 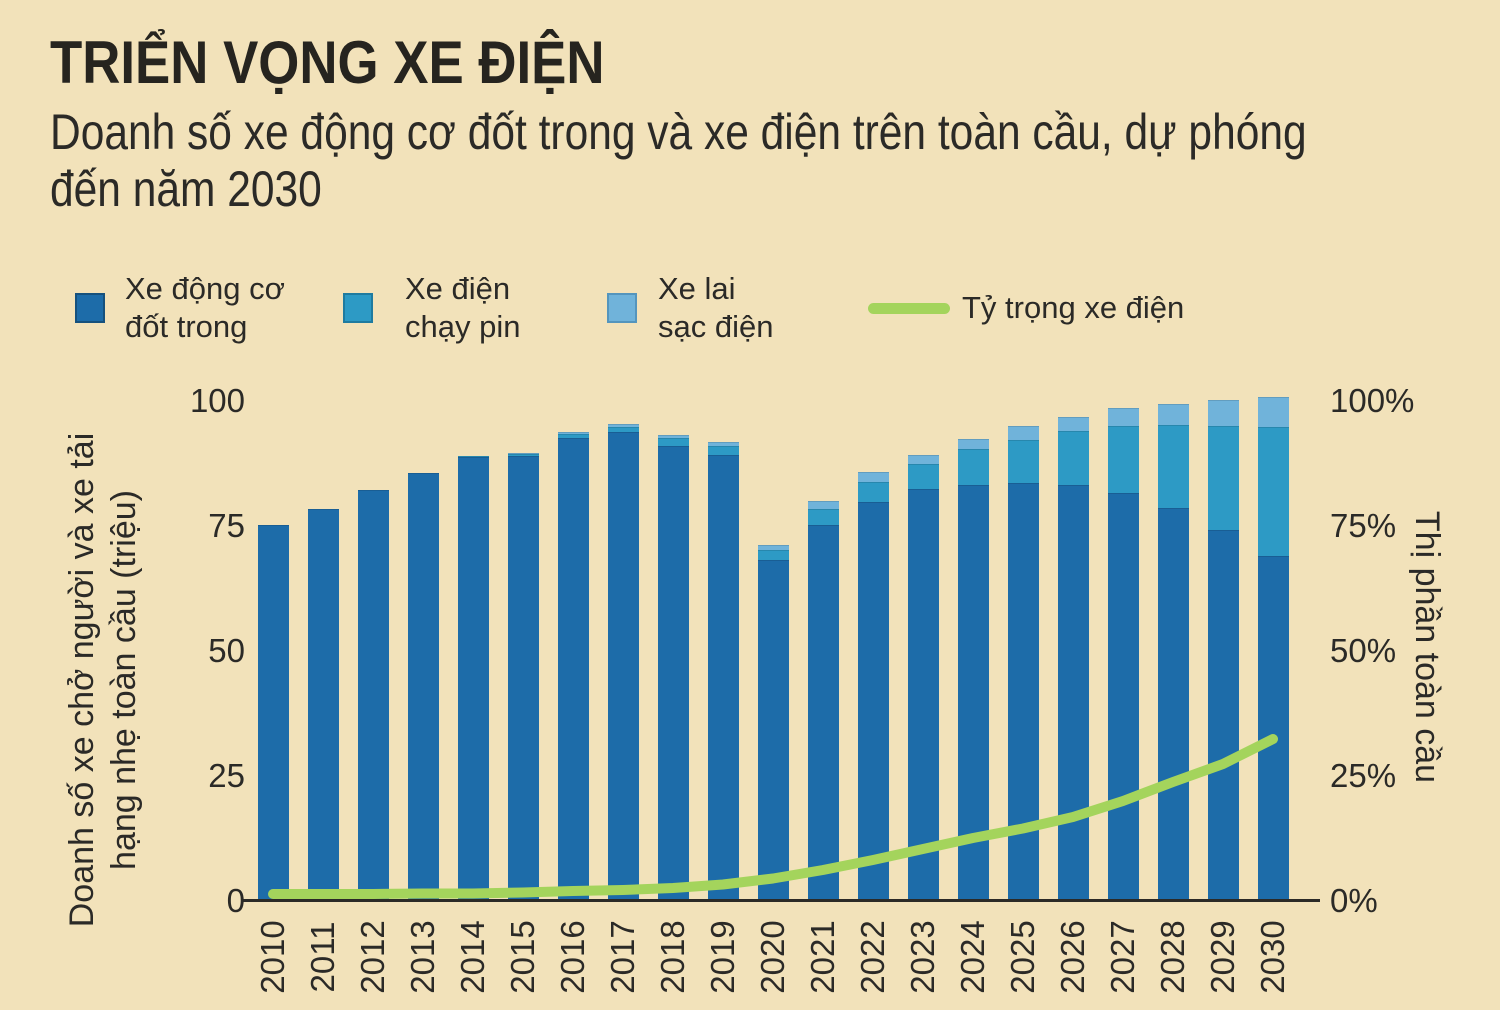 What do you see at coordinates (1173, 466) in the screenshot?
I see `bev-segment-2028` at bounding box center [1173, 466].